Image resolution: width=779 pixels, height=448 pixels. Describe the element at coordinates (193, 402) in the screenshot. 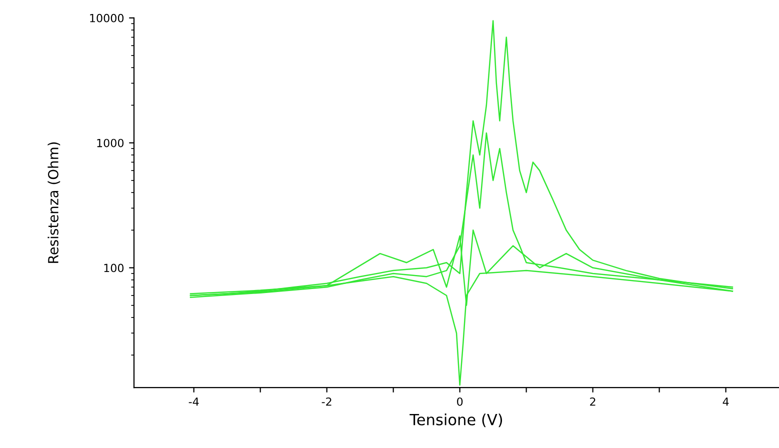

I see `x-tick-label: -4` at that location.